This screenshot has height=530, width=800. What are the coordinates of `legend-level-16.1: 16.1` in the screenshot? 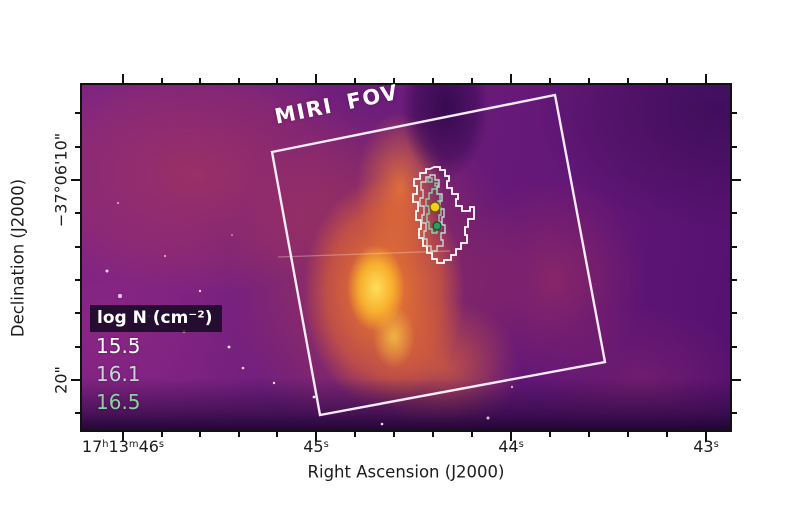 It's located at (118, 374).